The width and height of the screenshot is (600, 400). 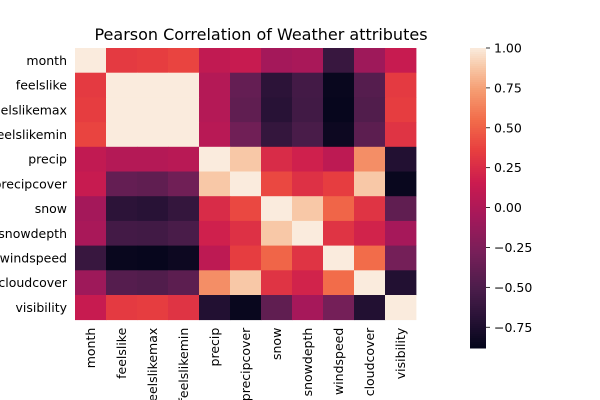 What do you see at coordinates (338, 361) in the screenshot?
I see `column-tick-label: windspeed` at bounding box center [338, 361].